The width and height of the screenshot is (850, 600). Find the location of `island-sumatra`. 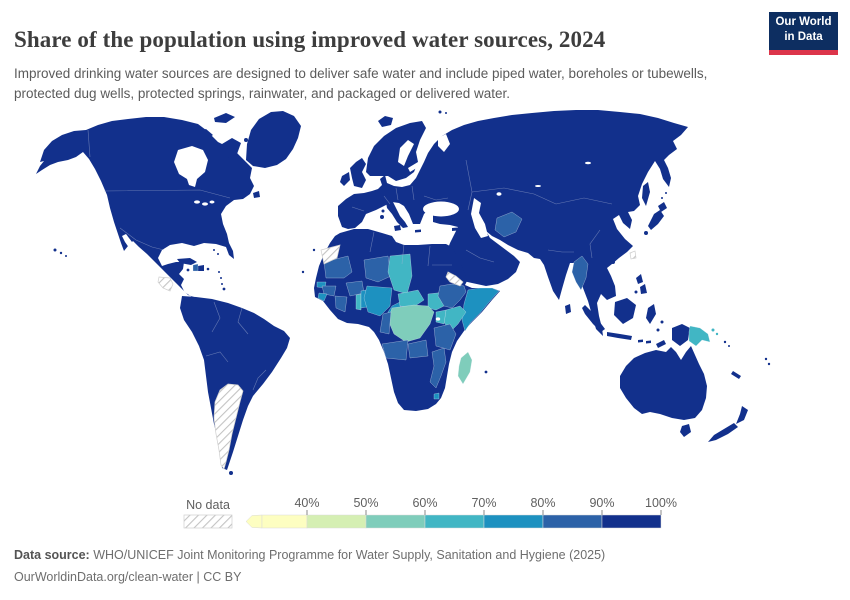

island-sumatra is located at coordinates (593, 318).